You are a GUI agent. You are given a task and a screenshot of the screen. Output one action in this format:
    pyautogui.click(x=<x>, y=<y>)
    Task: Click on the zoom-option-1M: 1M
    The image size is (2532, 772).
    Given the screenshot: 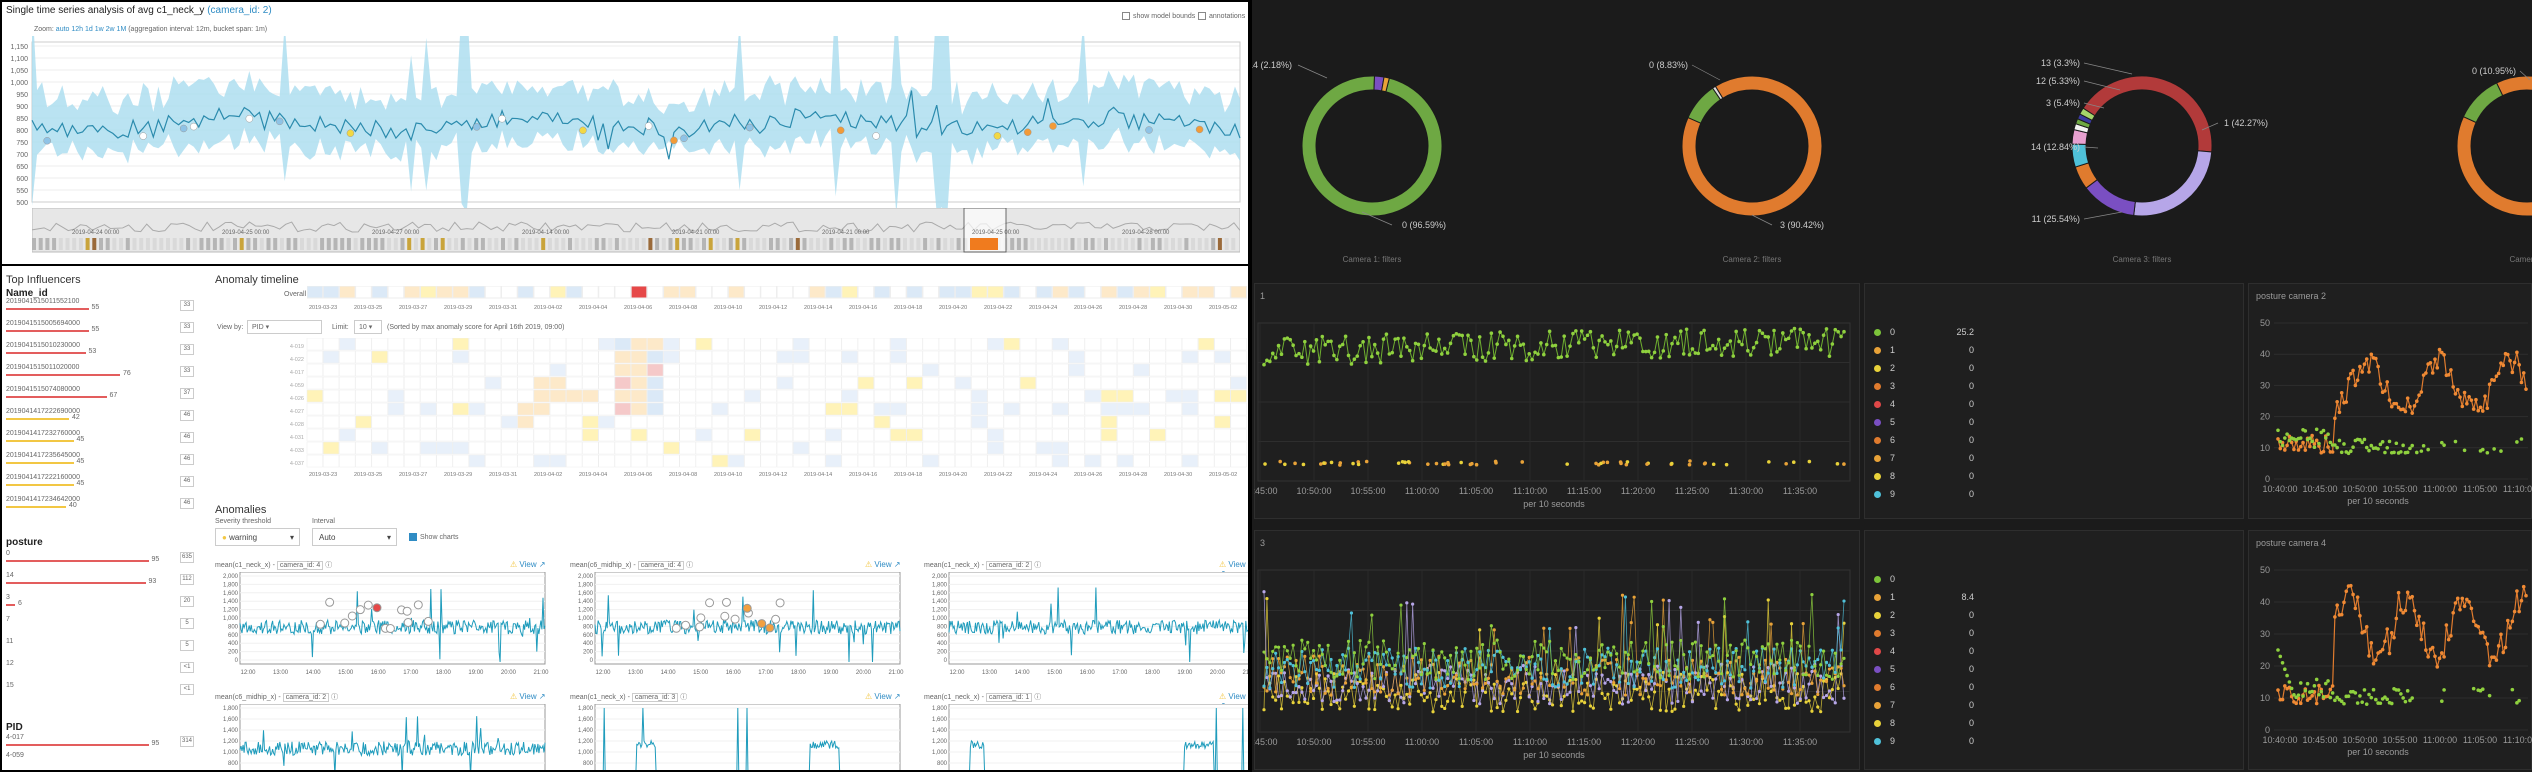 What is the action you would take?
    pyautogui.click(x=122, y=29)
    